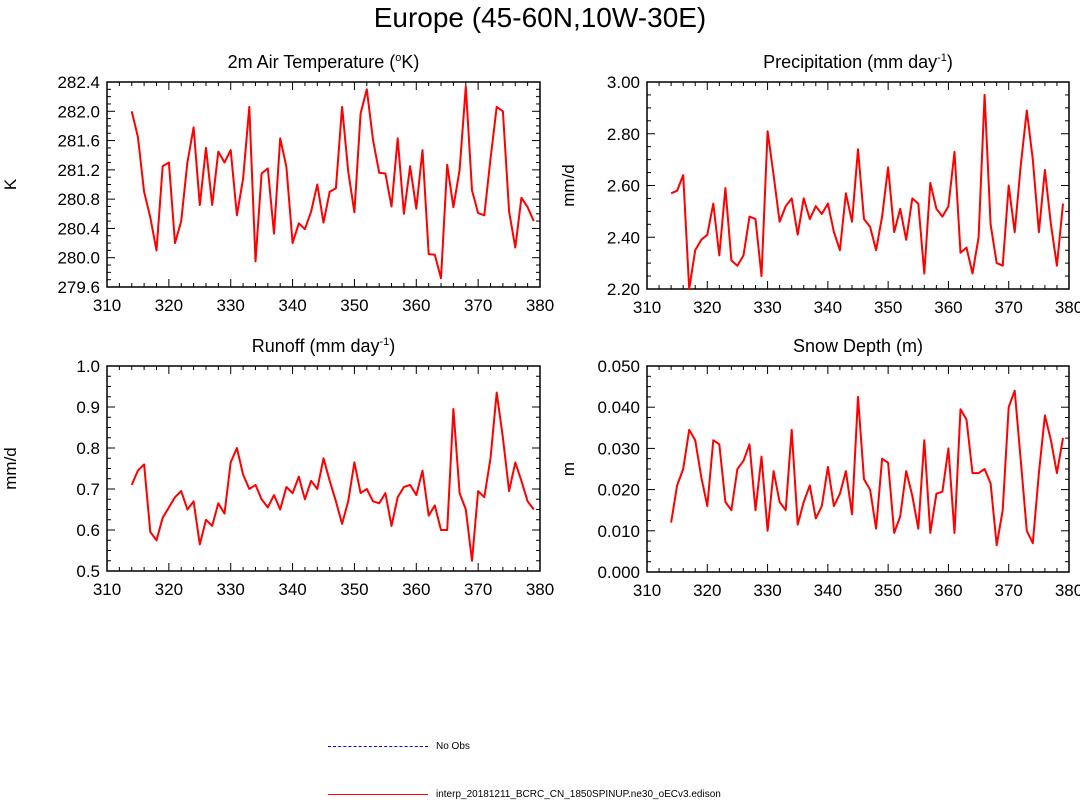 The width and height of the screenshot is (1080, 802). Describe the element at coordinates (540, 17) in the screenshot. I see `page-title: Europe (45-60N,10W-30E)` at that location.